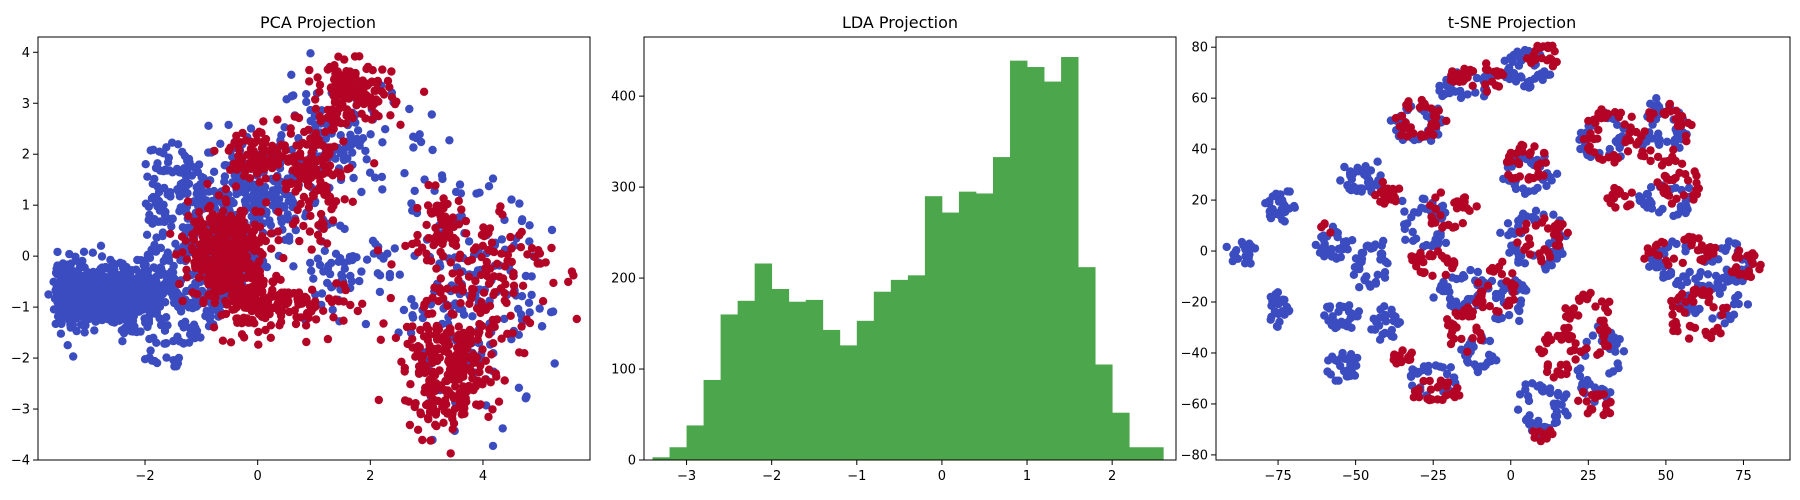  Describe the element at coordinates (1104, 412) in the screenshot. I see `lda-bar` at that location.